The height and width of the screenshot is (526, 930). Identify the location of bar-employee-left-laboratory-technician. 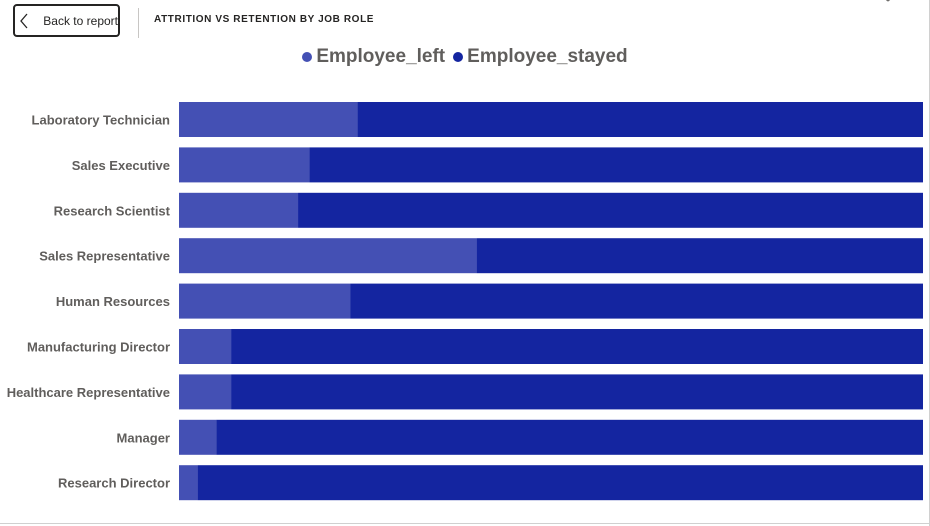
(268, 119).